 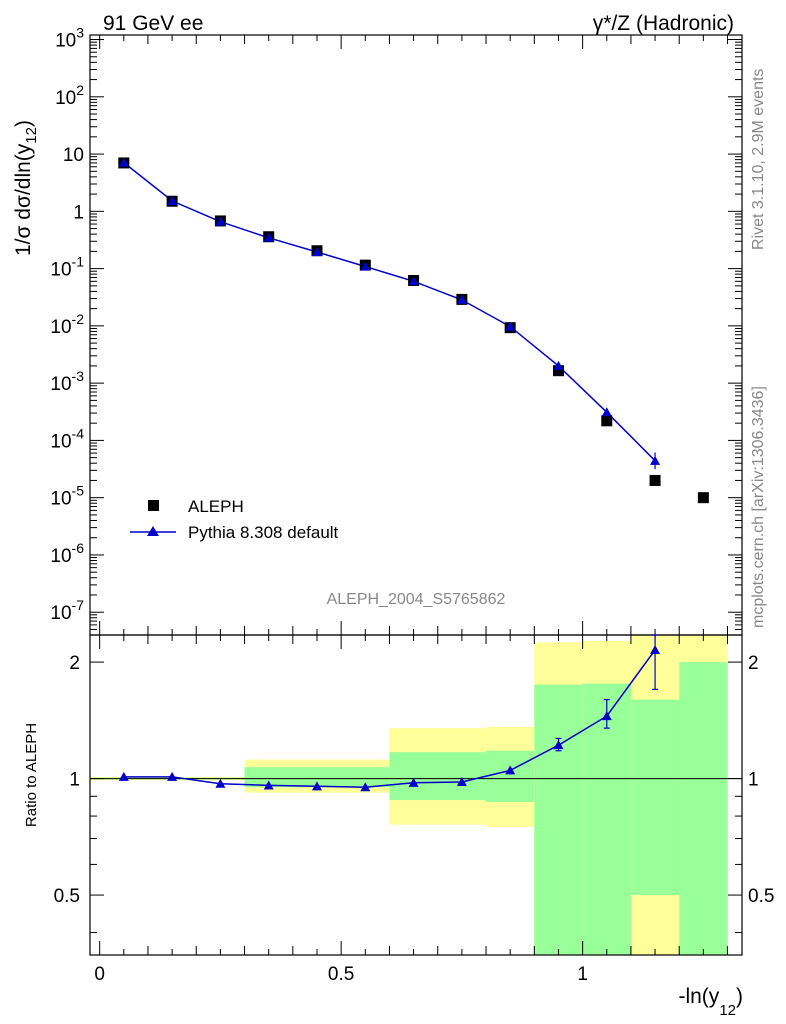 I want to click on x-tick-label: 0, so click(x=99, y=974).